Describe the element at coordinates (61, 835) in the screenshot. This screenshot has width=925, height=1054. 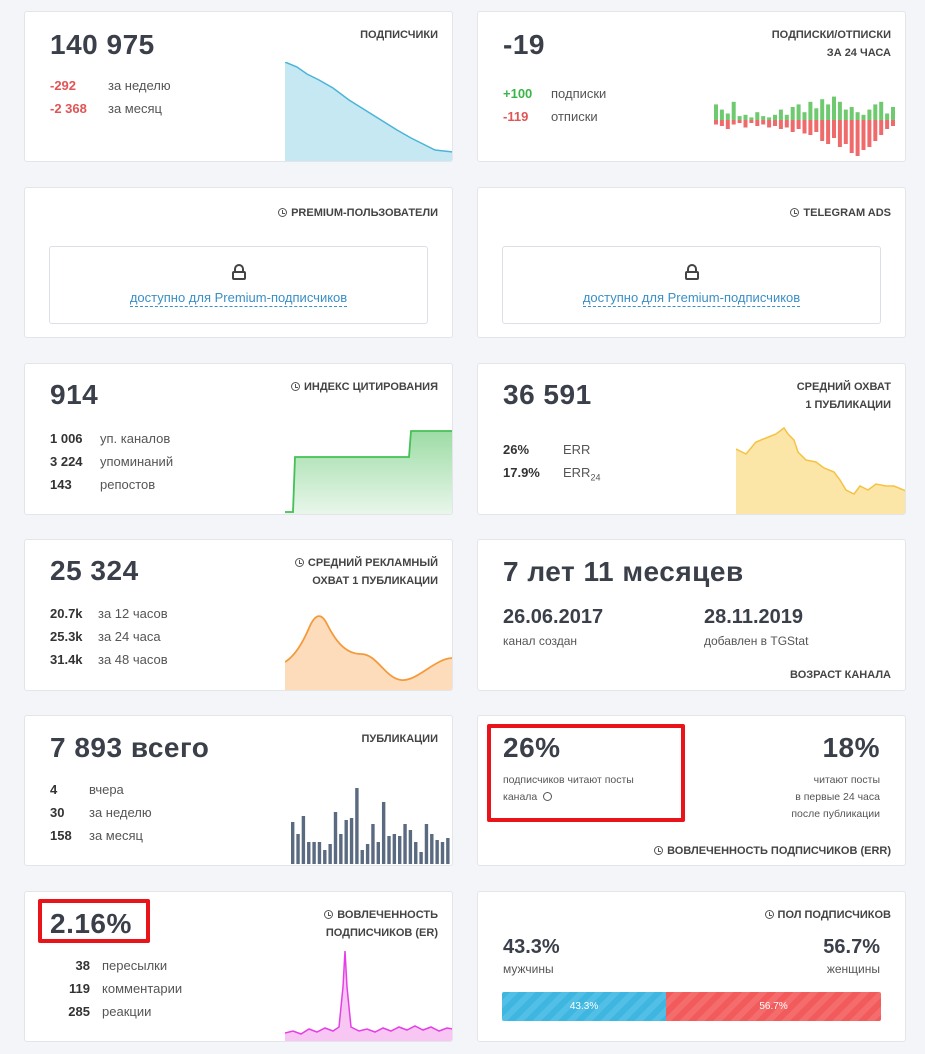
I see `posts-month-value: 158` at that location.